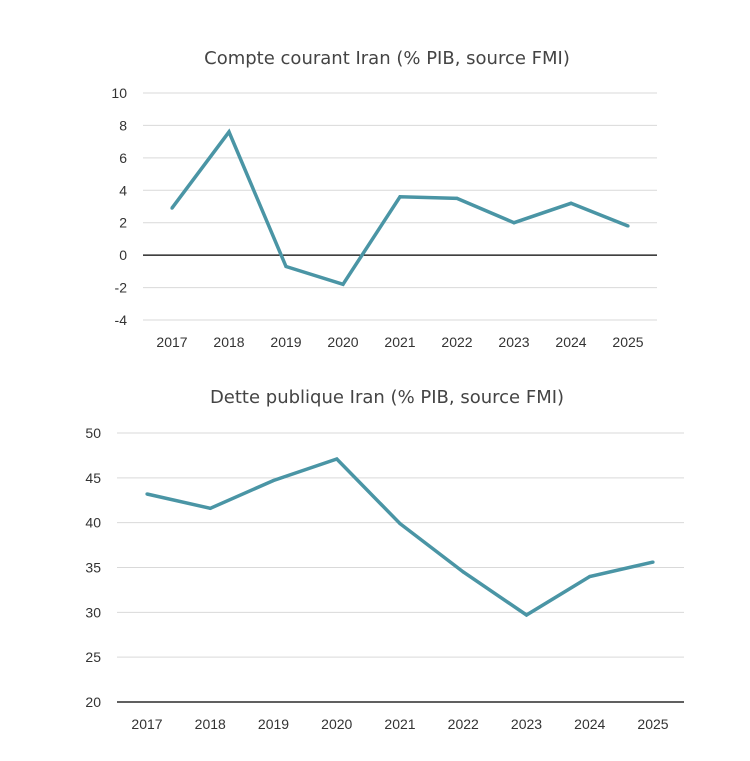 The image size is (750, 761). Describe the element at coordinates (93, 523) in the screenshot. I see `y-tick-label: 40` at that location.